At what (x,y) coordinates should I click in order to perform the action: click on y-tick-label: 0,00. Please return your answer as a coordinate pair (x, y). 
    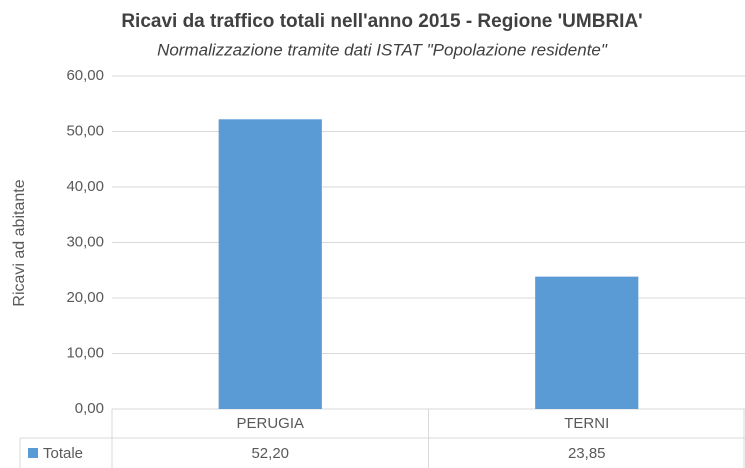
    Looking at the image, I should click on (89, 408).